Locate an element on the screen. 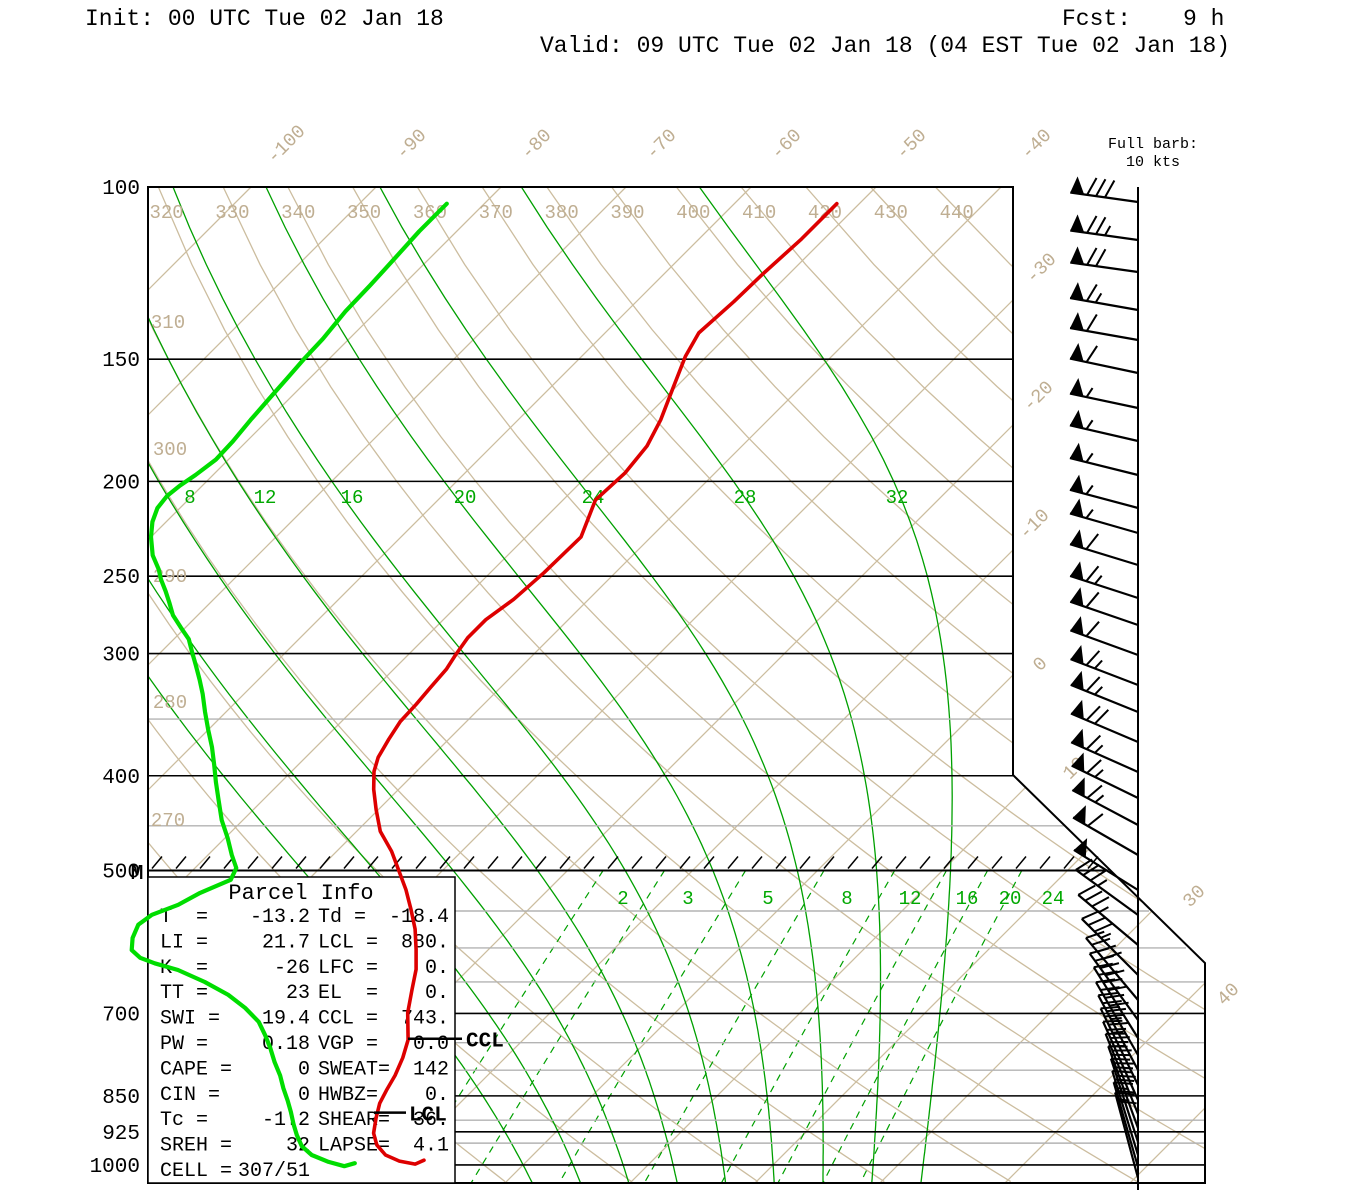 This screenshot has height=1200, width=1350. pressure-tick-label: 100 is located at coordinates (121, 189).